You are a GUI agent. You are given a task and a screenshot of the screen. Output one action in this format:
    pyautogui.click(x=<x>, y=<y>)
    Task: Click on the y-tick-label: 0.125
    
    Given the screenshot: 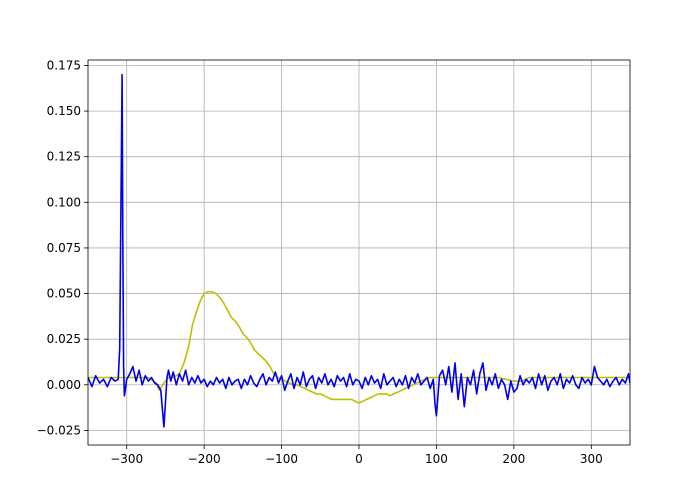 What is the action you would take?
    pyautogui.click(x=64, y=157)
    